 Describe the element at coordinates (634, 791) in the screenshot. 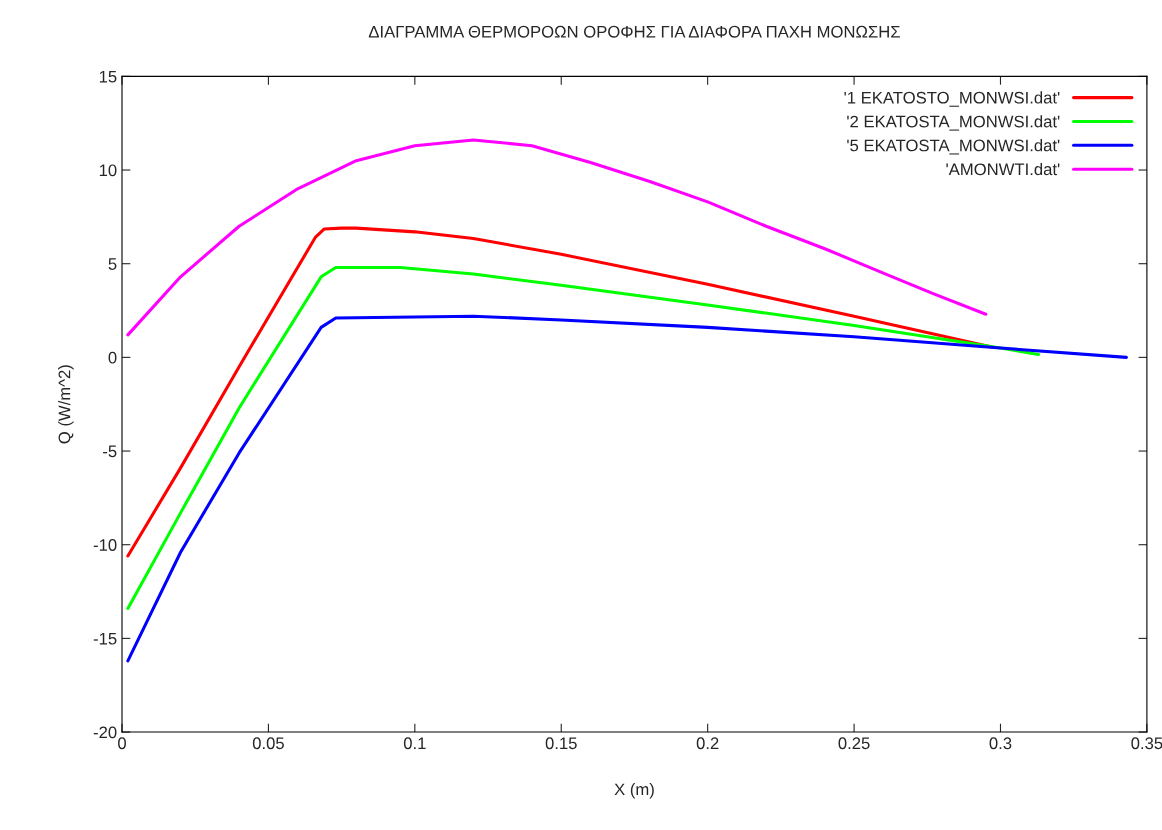

I see `x-axis-title: X (m)` at that location.